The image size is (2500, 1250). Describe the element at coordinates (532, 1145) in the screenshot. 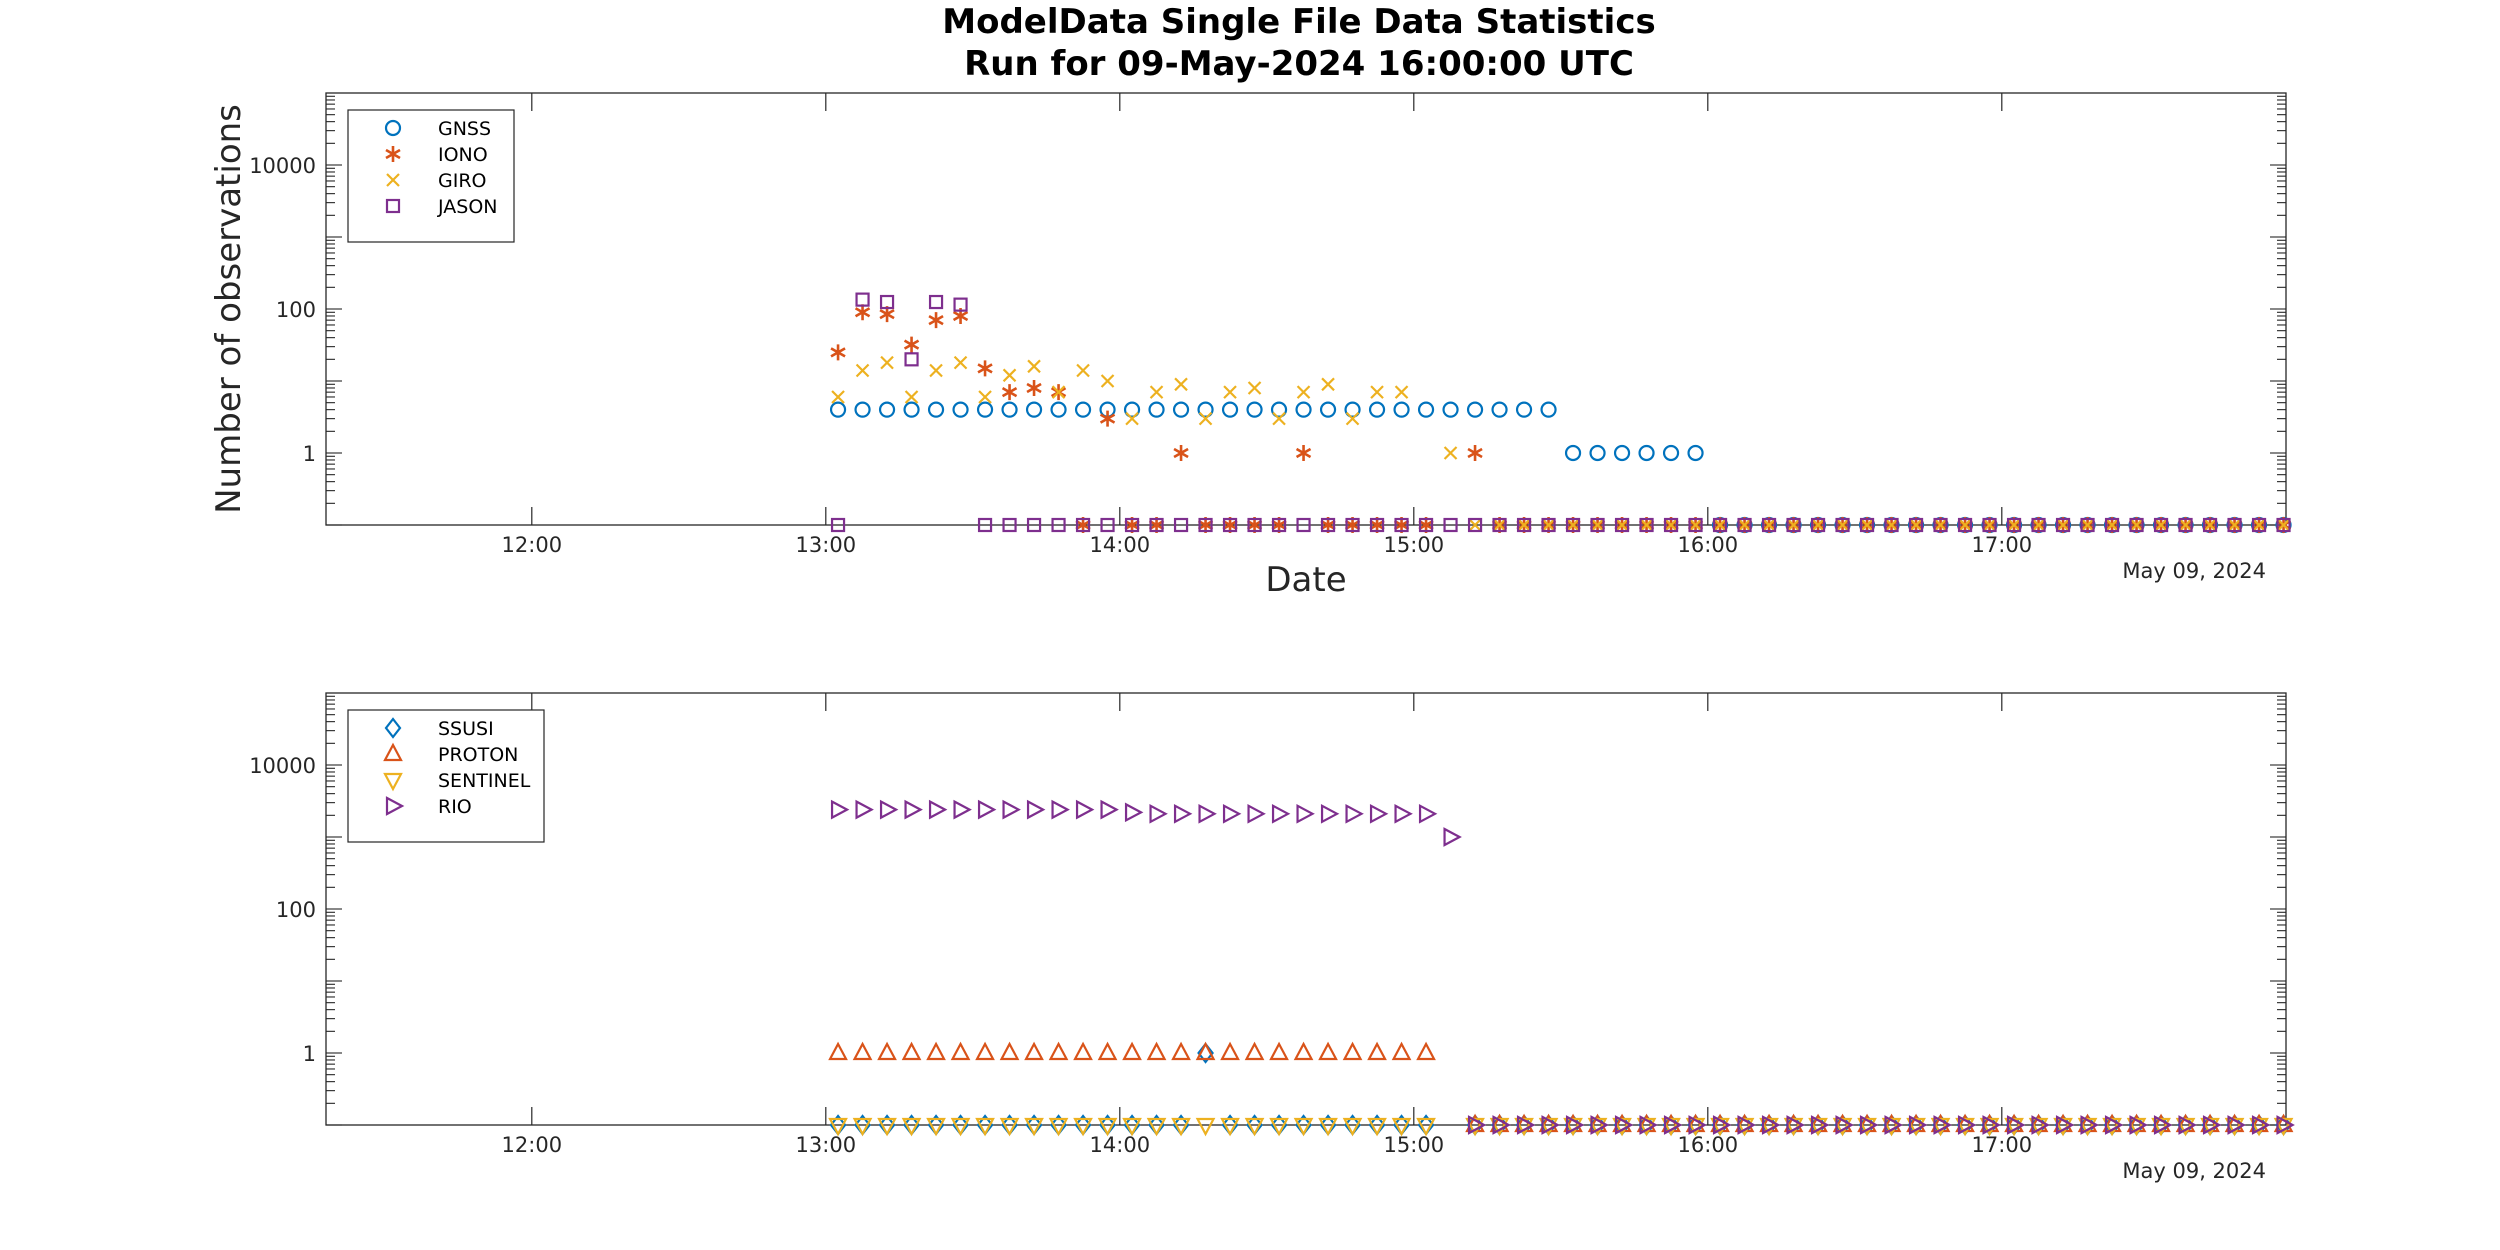

I see `x-tick-label: 12:00` at that location.